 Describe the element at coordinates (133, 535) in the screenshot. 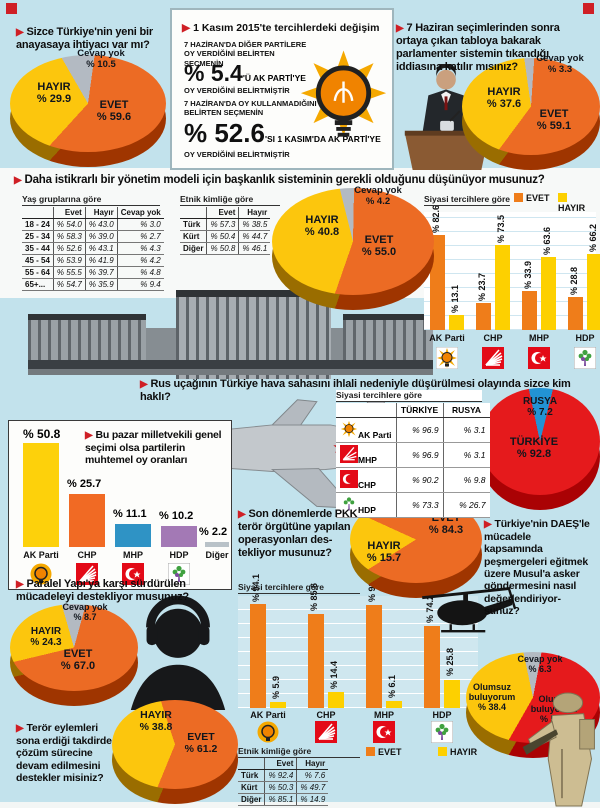

I see `bar-mhp` at that location.